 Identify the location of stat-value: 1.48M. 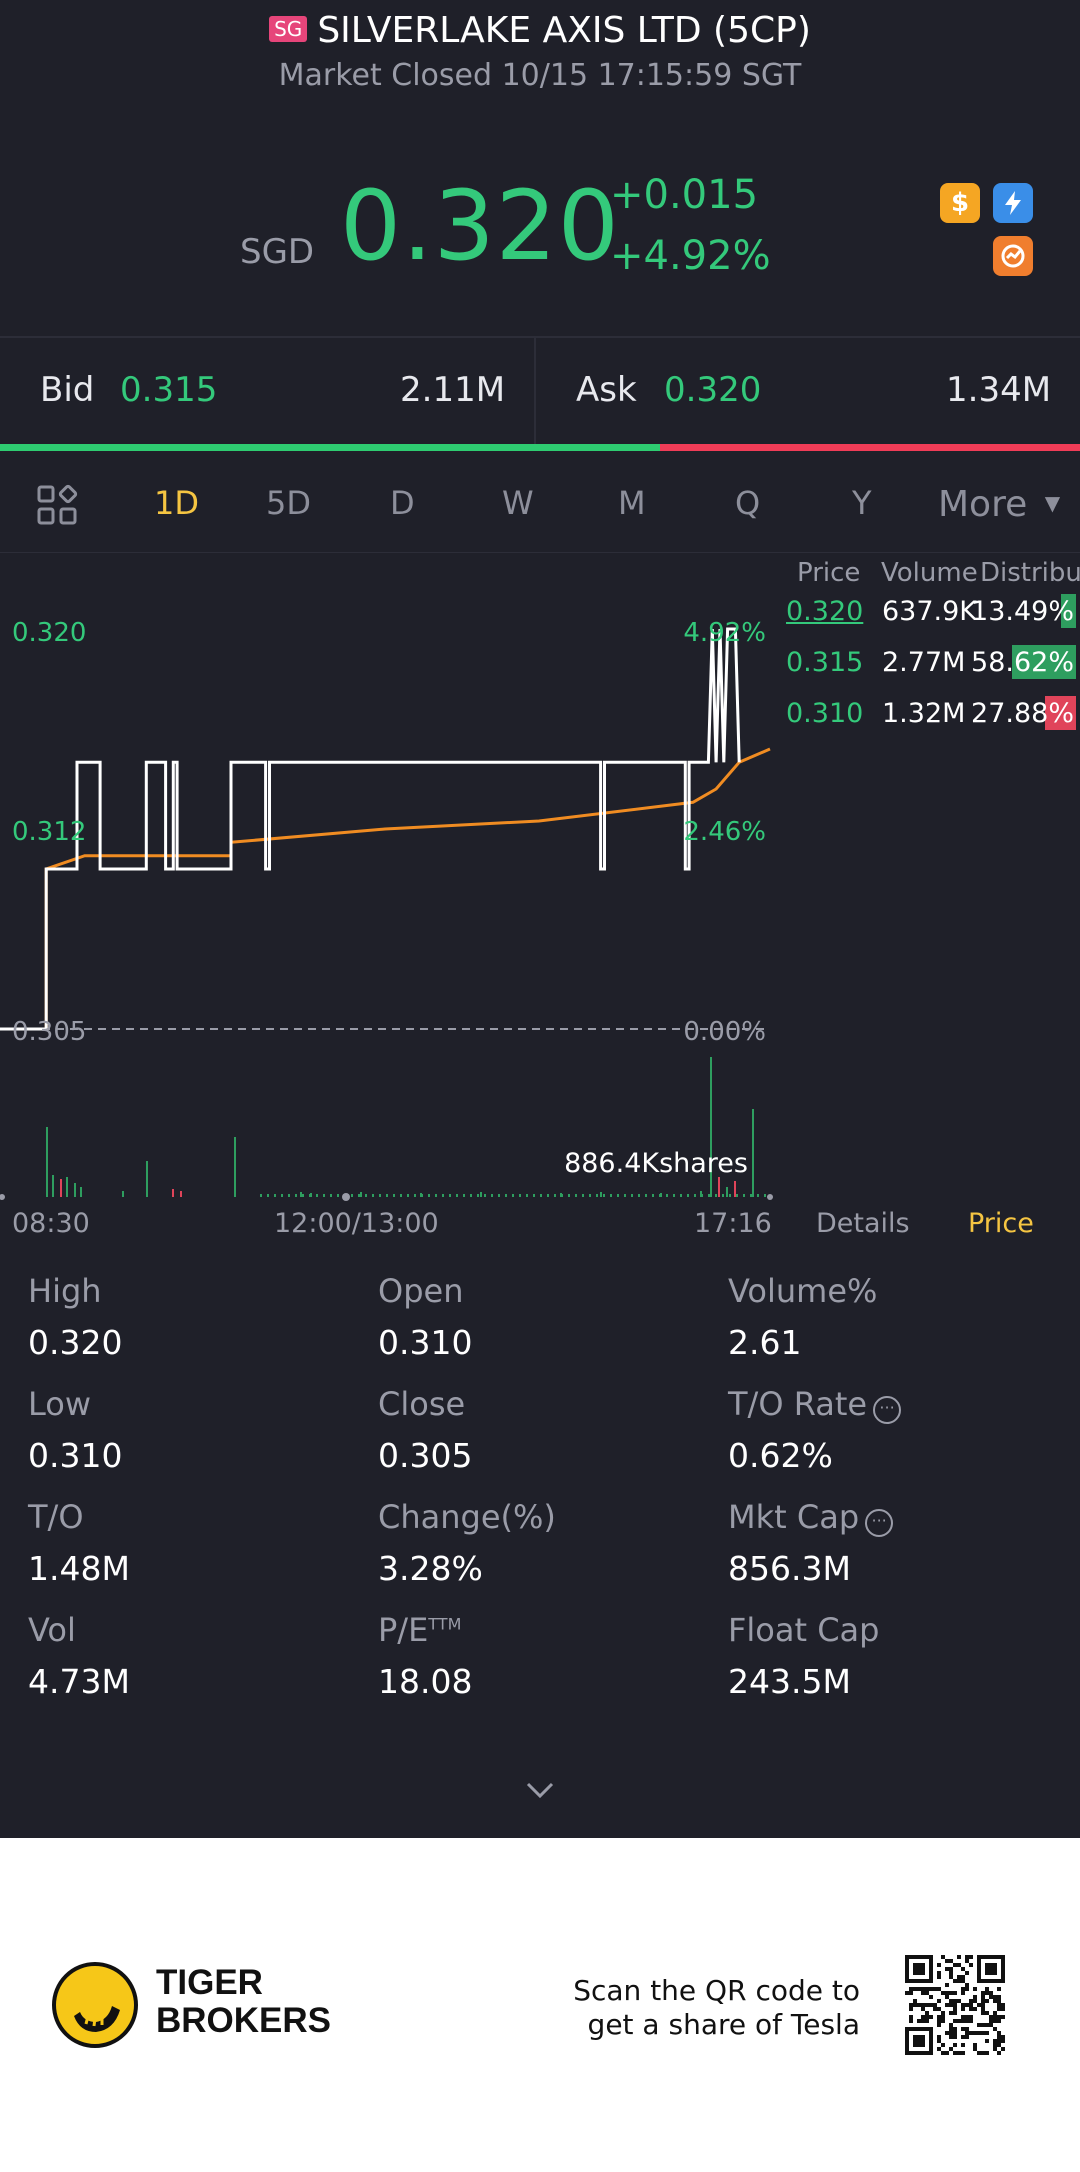
(79, 1568).